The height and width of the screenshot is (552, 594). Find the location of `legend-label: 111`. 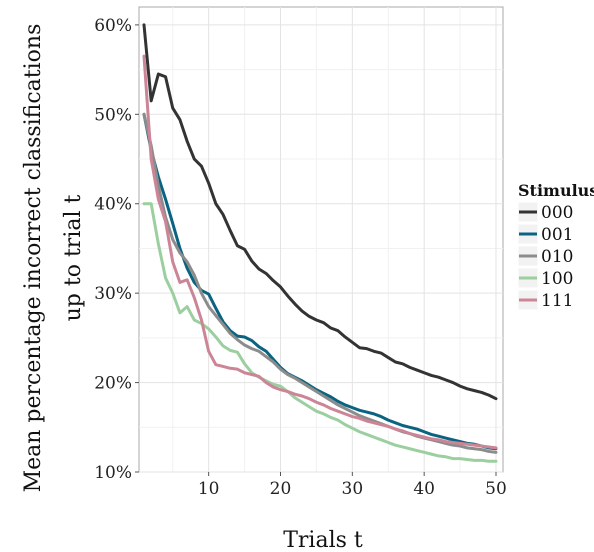

legend-label: 111 is located at coordinates (557, 301).